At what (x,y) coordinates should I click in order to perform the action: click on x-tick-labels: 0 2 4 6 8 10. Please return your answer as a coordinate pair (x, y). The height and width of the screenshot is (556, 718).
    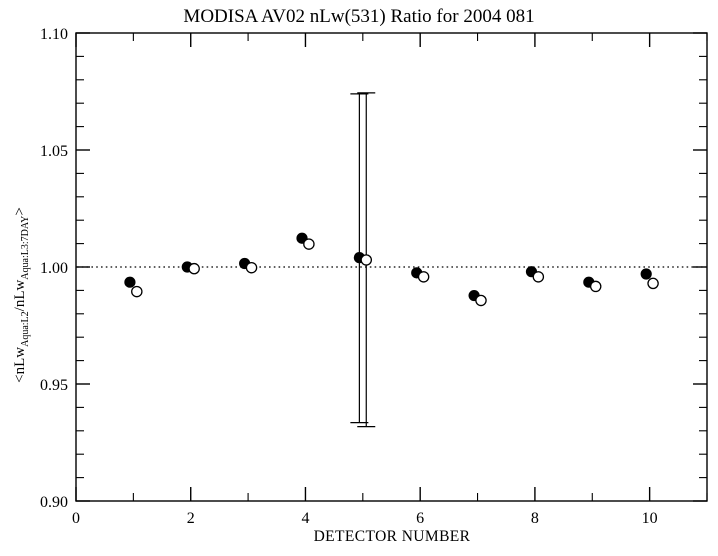
    Looking at the image, I should click on (365, 518).